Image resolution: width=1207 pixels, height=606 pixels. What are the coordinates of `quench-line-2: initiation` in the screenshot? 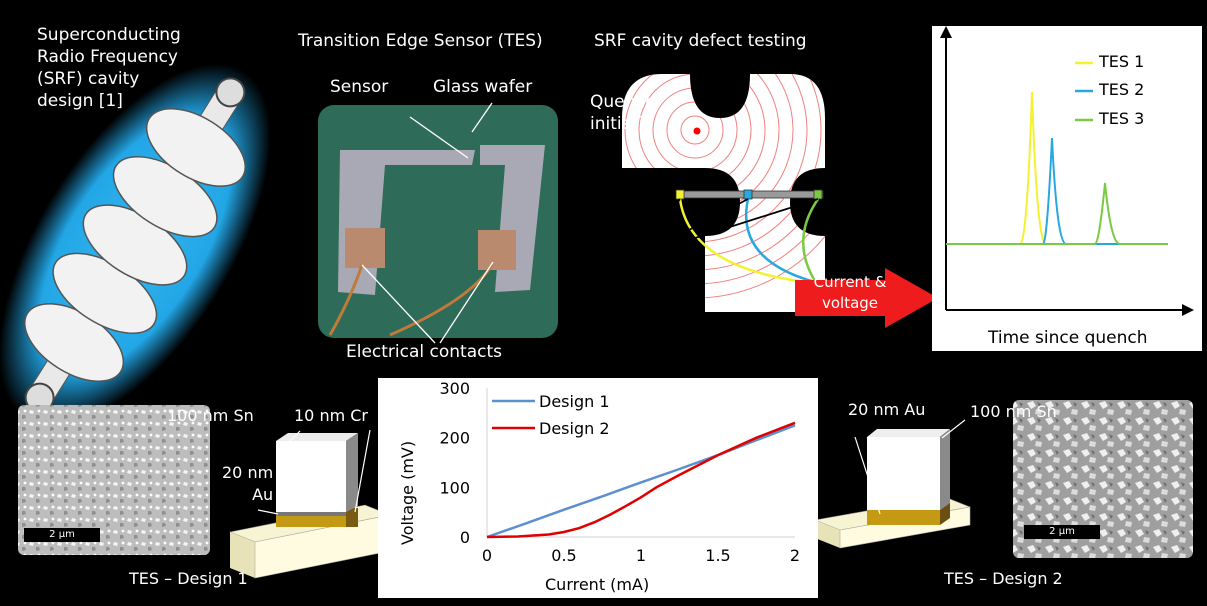 It's located at (627, 124).